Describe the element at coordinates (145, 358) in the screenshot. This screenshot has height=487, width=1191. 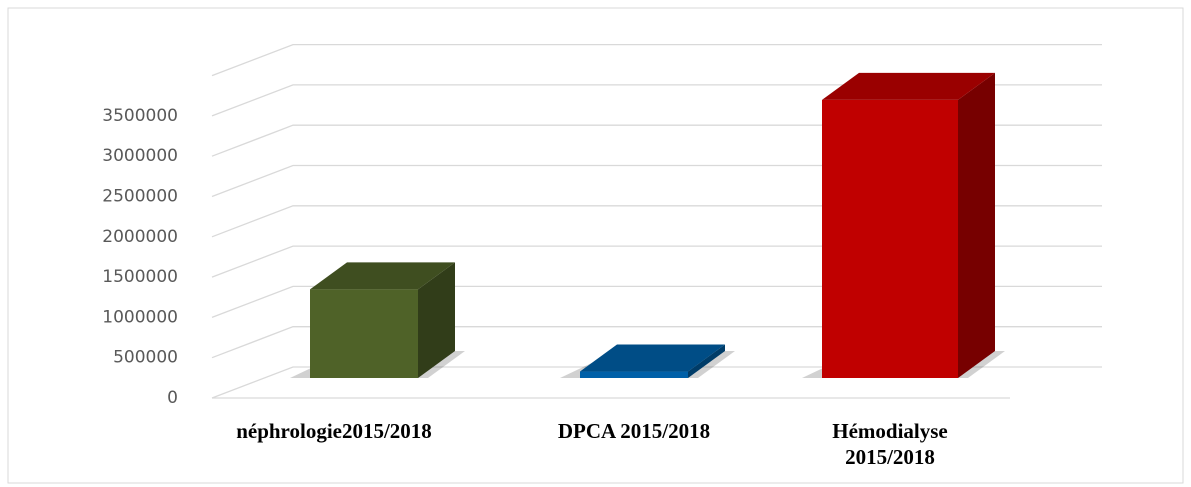
I see `y-tick-label: 500000` at that location.